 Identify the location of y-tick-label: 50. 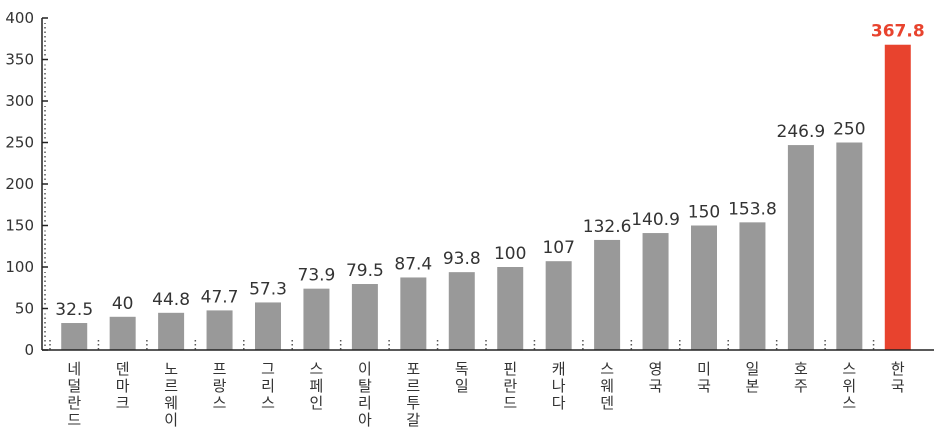
(24, 309).